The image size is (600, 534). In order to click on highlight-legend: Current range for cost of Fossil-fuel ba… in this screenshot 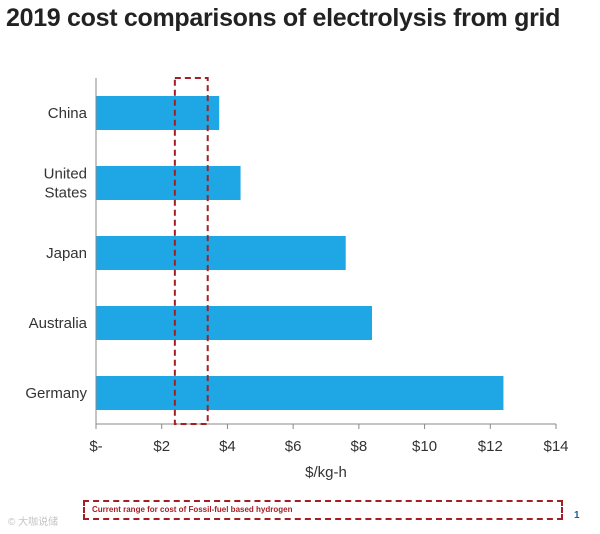, I will do `click(323, 510)`.